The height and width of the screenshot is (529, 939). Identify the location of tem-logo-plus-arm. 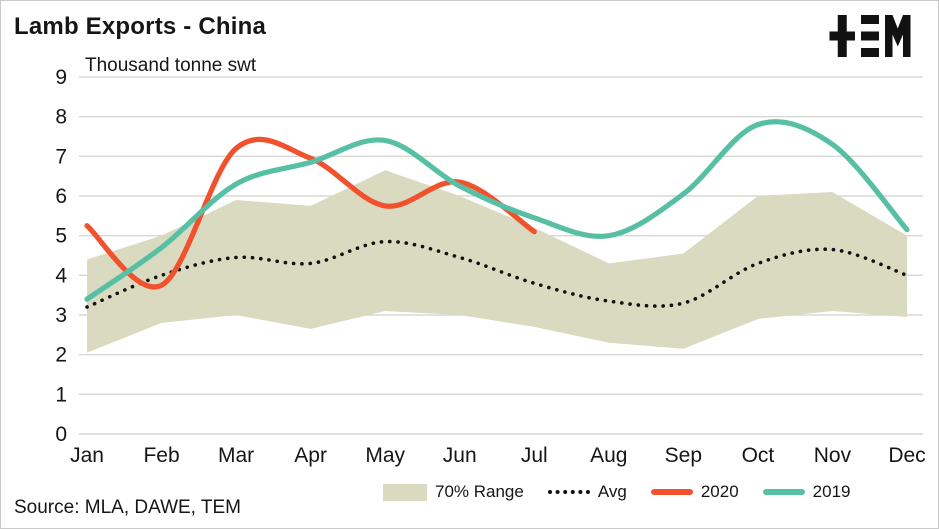
(842, 36).